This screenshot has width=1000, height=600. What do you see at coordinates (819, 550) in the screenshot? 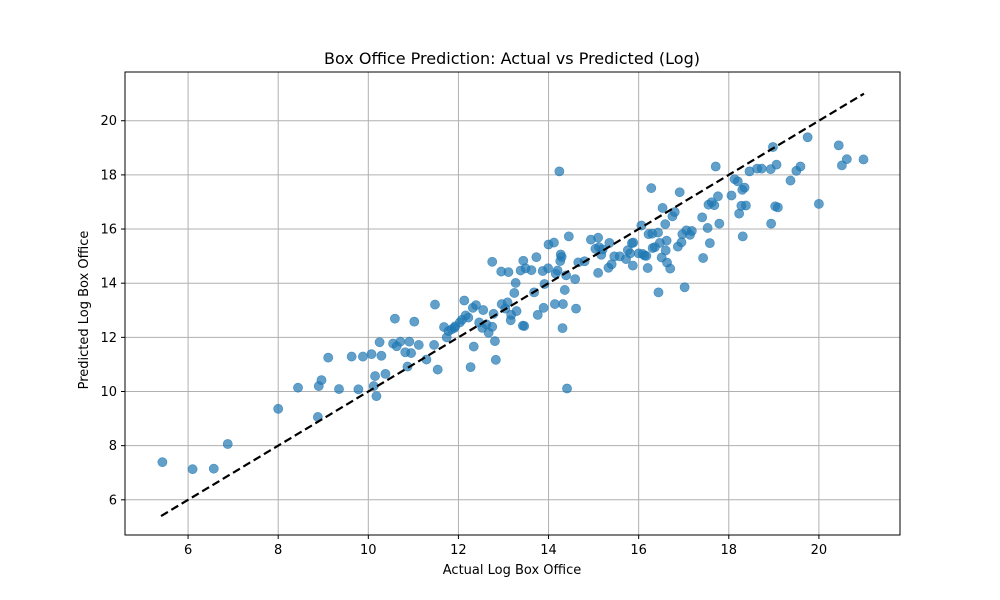
I see `x-tick-label: 20` at bounding box center [819, 550].